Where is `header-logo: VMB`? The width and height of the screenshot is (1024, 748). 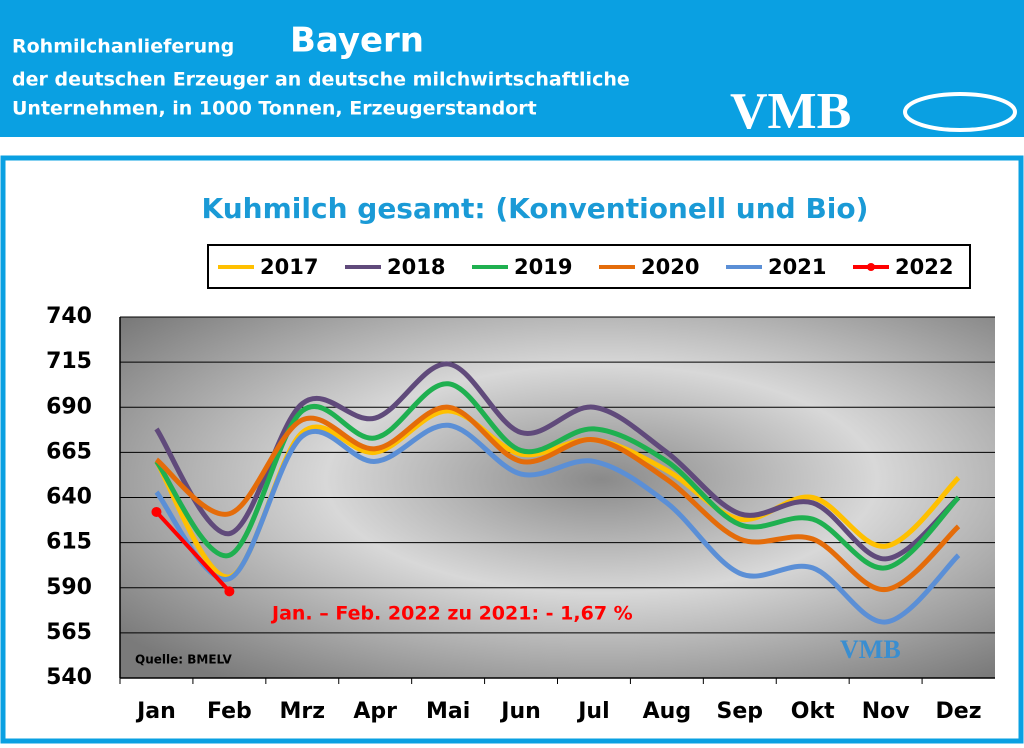
header-logo: VMB is located at coordinates (790, 111).